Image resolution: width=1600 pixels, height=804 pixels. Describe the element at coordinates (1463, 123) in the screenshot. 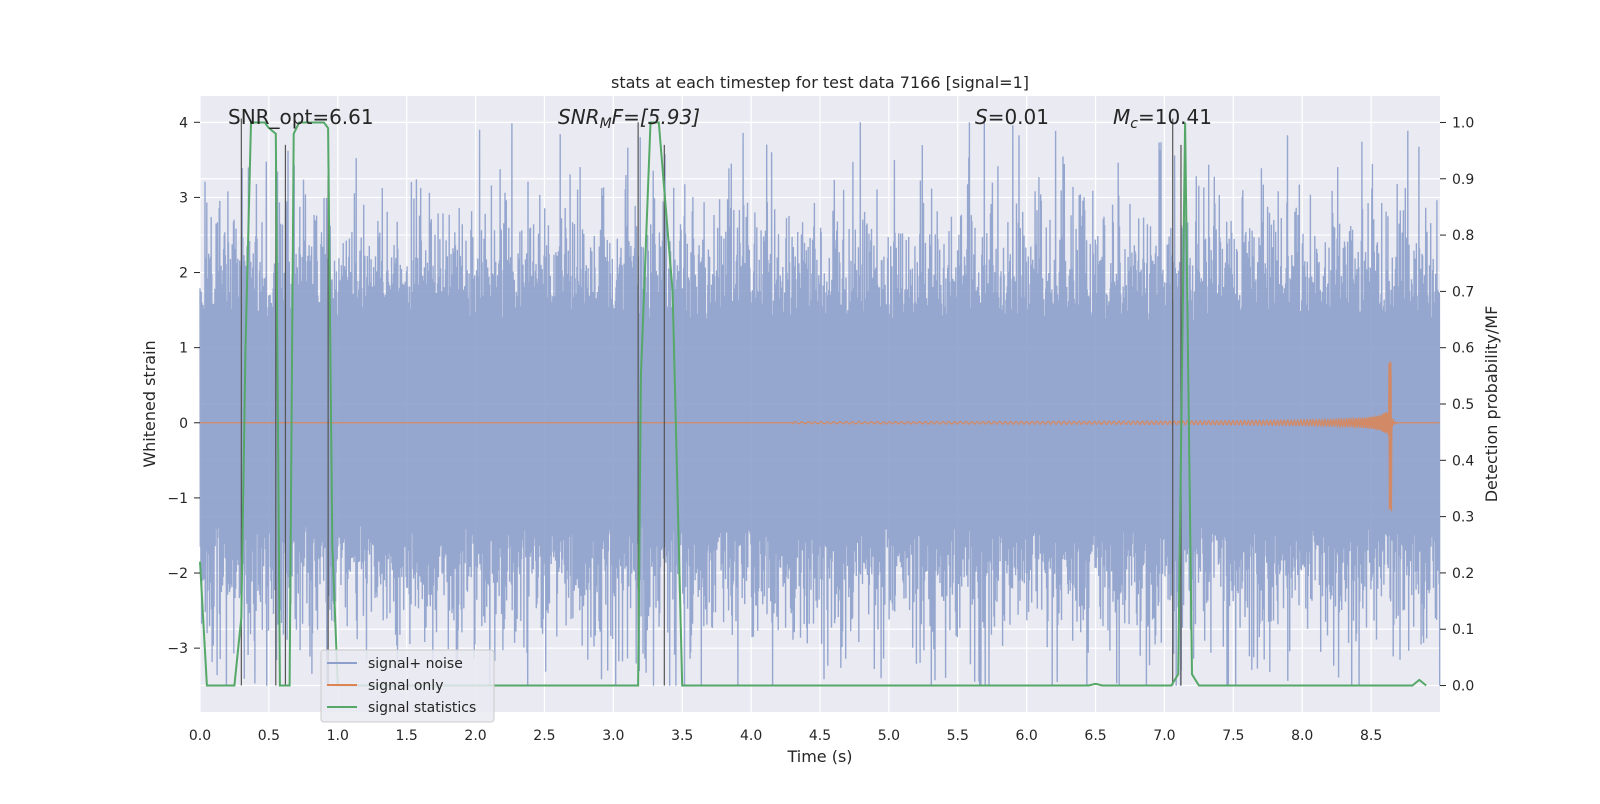

I see `y2-tick-10: 1.0` at that location.